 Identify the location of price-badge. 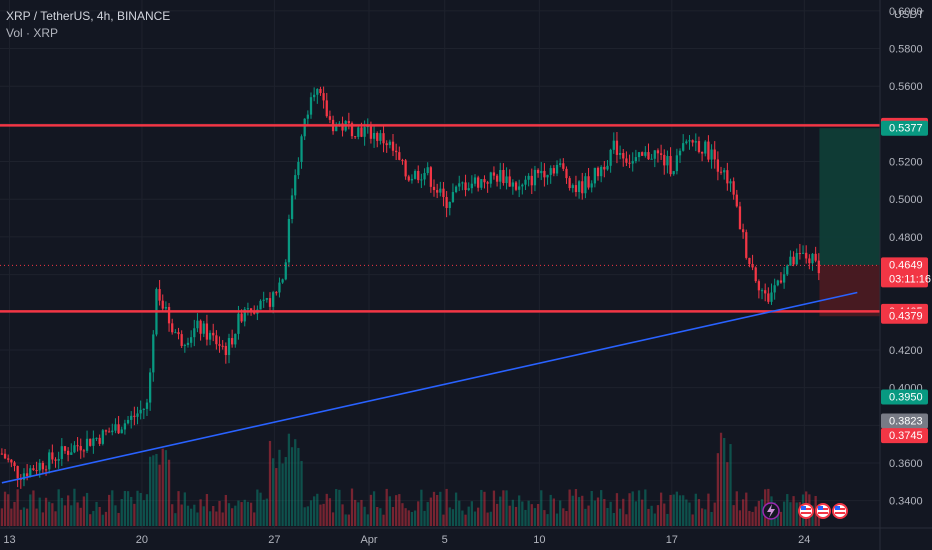
(904, 316).